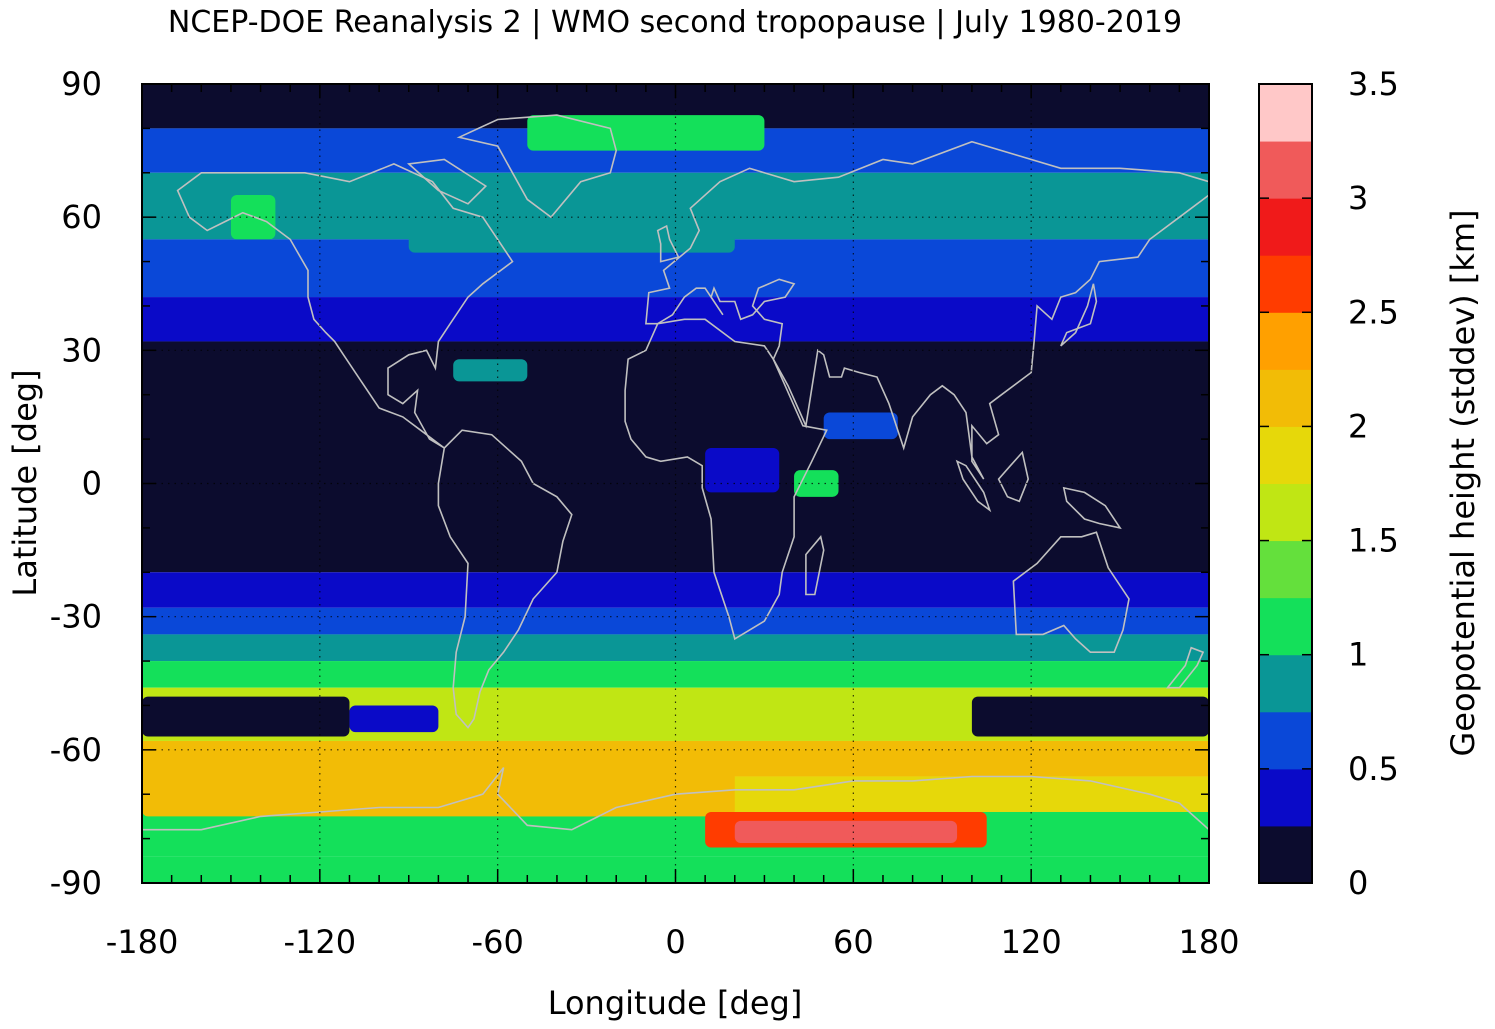 The height and width of the screenshot is (1029, 1495). Describe the element at coordinates (345, 306) in the screenshot. I see `coastline-north-america` at that location.